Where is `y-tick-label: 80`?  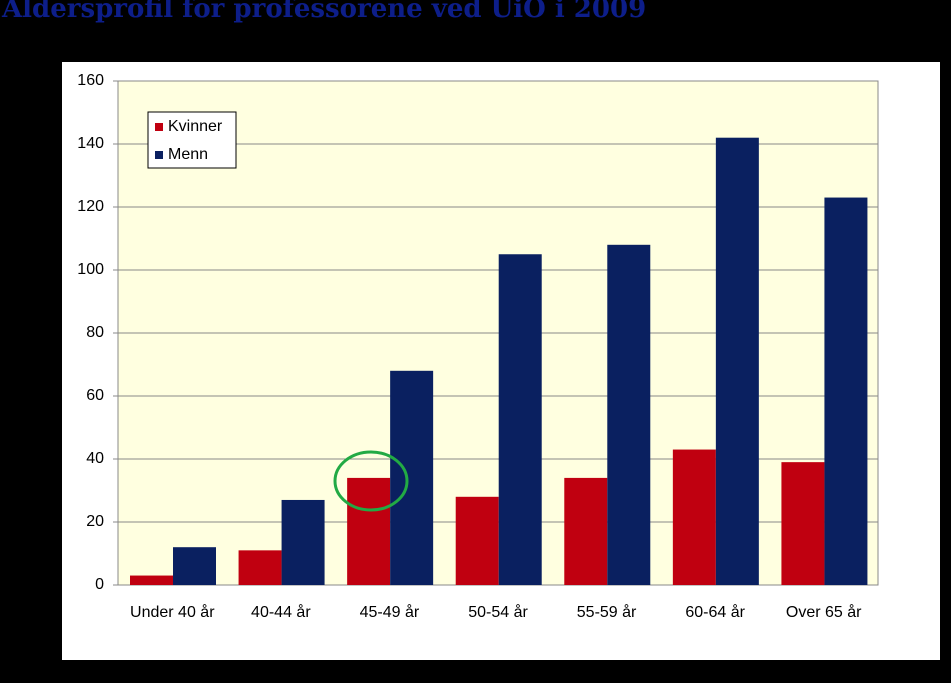 y-tick-label: 80 is located at coordinates (95, 332).